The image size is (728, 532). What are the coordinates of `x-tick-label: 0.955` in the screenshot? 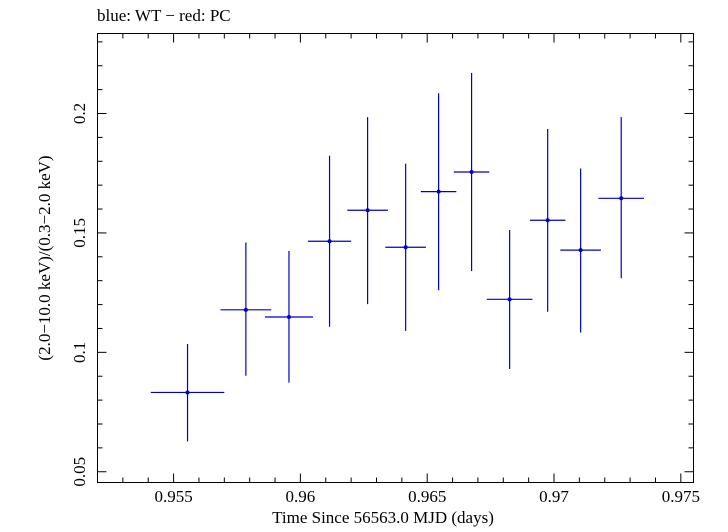 It's located at (173, 496).